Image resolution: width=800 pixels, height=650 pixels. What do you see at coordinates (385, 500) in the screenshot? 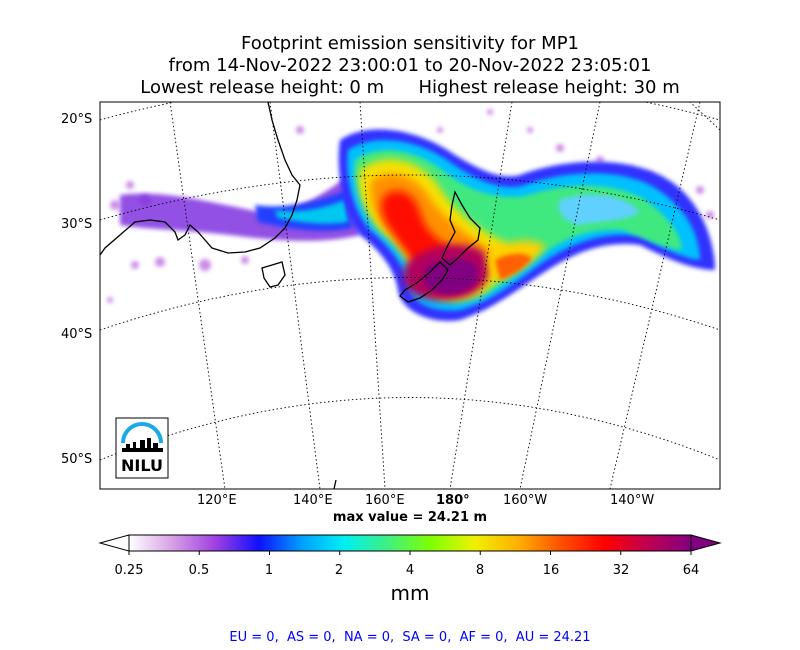
I see `lon-label-160e: 160°E` at bounding box center [385, 500].